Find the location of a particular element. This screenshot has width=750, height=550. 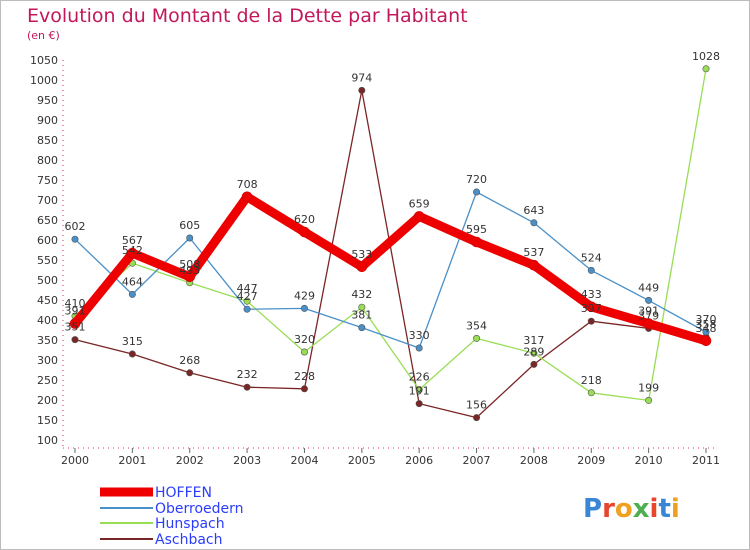

y-tick-label: 1050 is located at coordinates (44, 60).